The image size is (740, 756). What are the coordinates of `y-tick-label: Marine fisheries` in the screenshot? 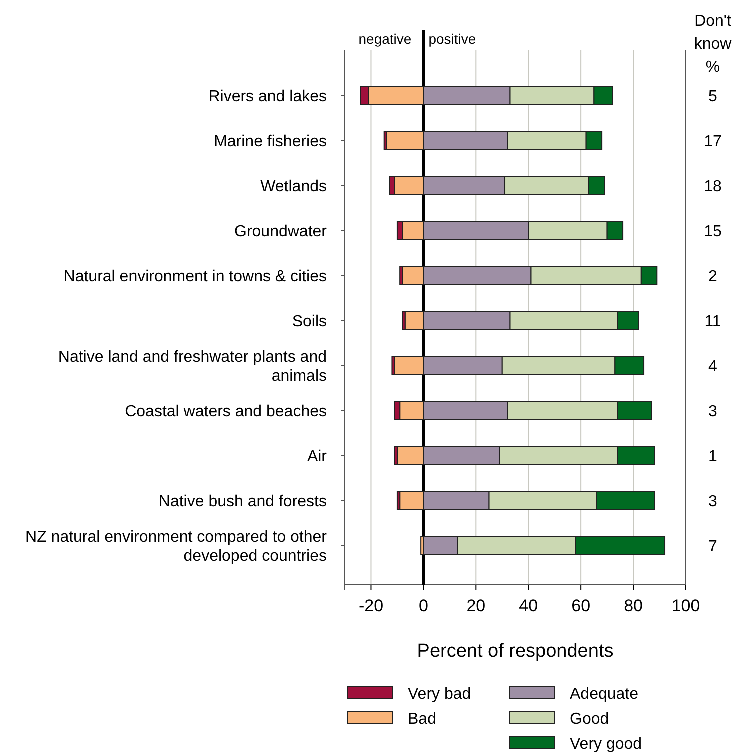 It's located at (270, 142).